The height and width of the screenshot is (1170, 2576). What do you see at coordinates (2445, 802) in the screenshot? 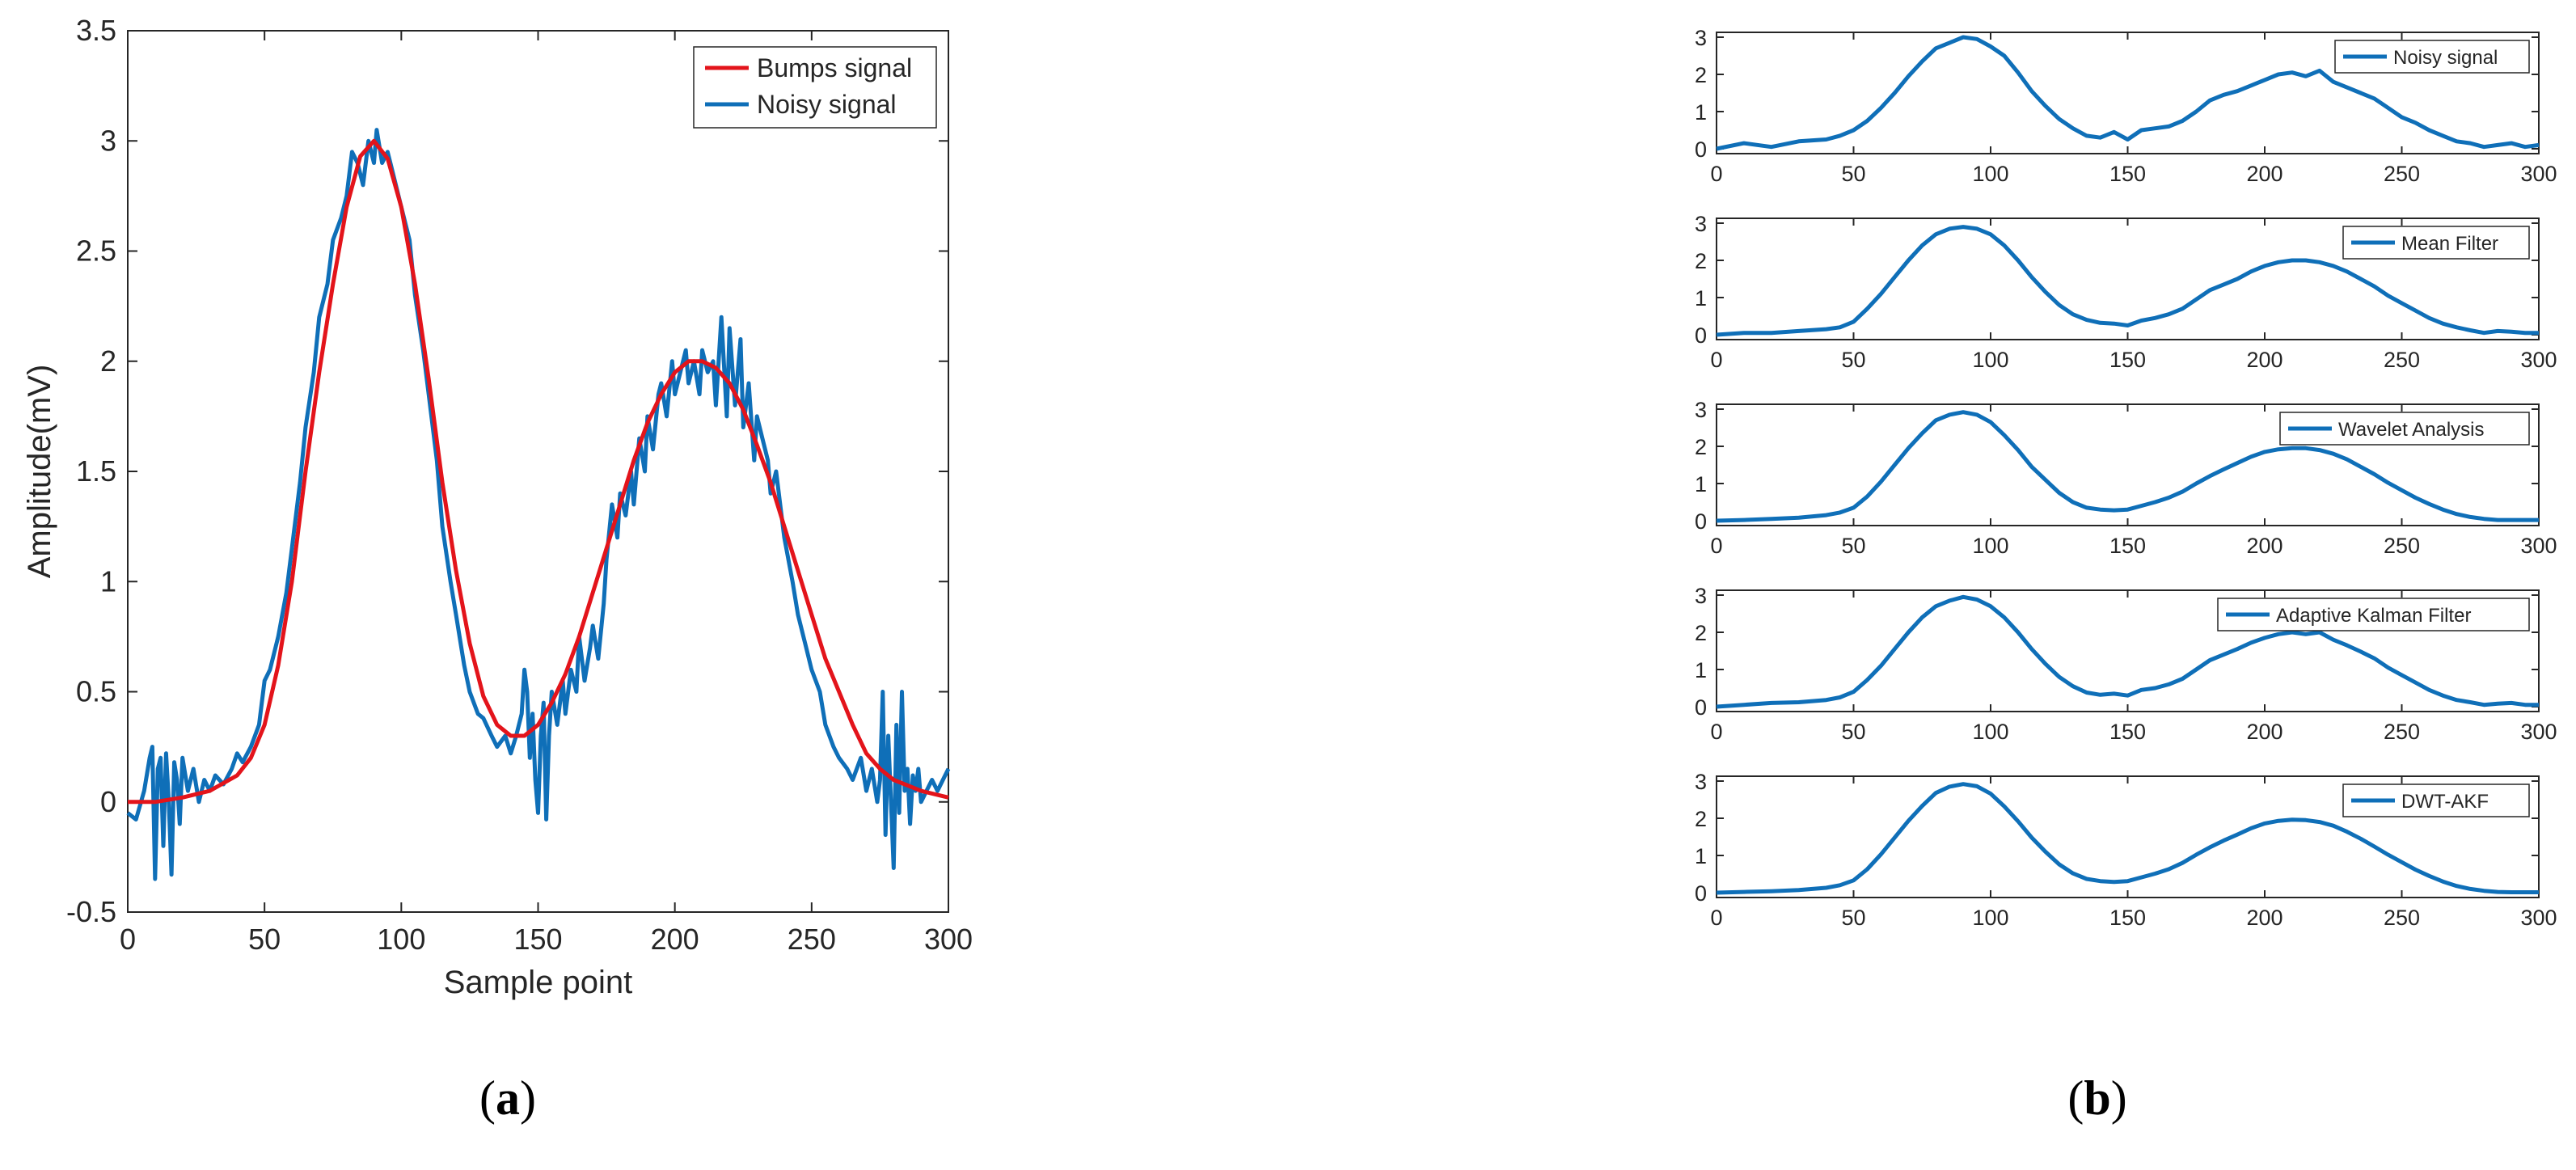
I see `legend-label-b: DWT-AKF` at bounding box center [2445, 802].